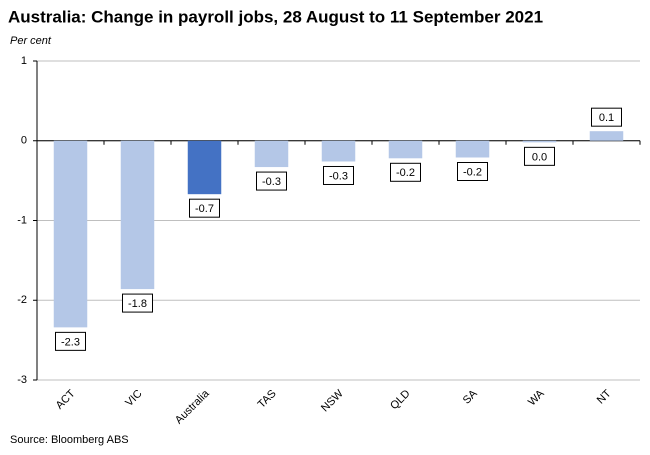 The height and width of the screenshot is (455, 650). Describe the element at coordinates (24, 141) in the screenshot. I see `y-tick-label: 0` at that location.